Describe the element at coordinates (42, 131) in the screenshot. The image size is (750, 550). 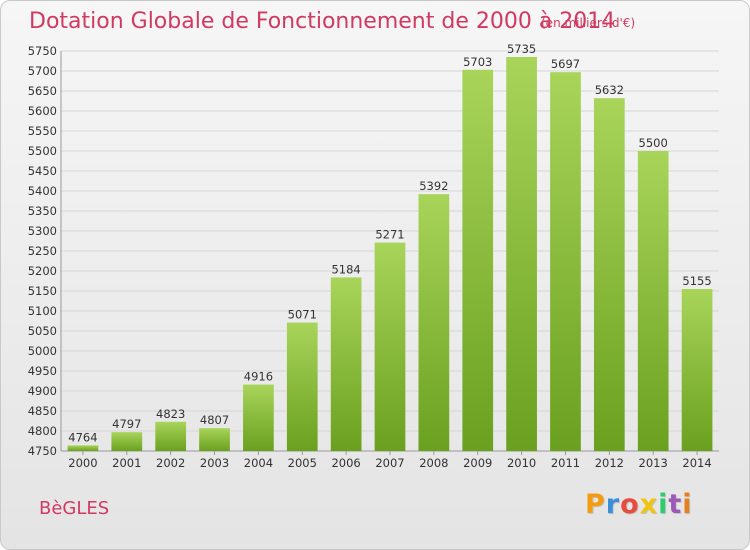
I see `y-tick-label: 5550` at that location.